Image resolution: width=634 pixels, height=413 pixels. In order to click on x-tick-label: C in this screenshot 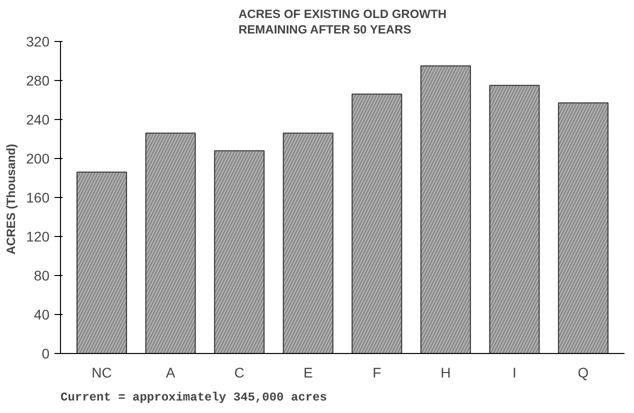, I will do `click(239, 372)`.